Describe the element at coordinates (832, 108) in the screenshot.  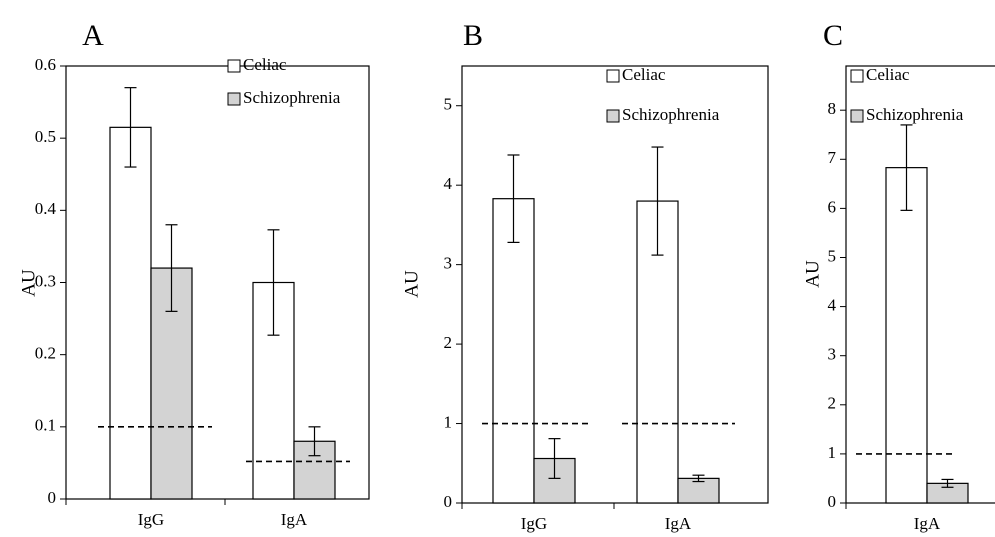
I see `y-tick-label: 8` at that location.